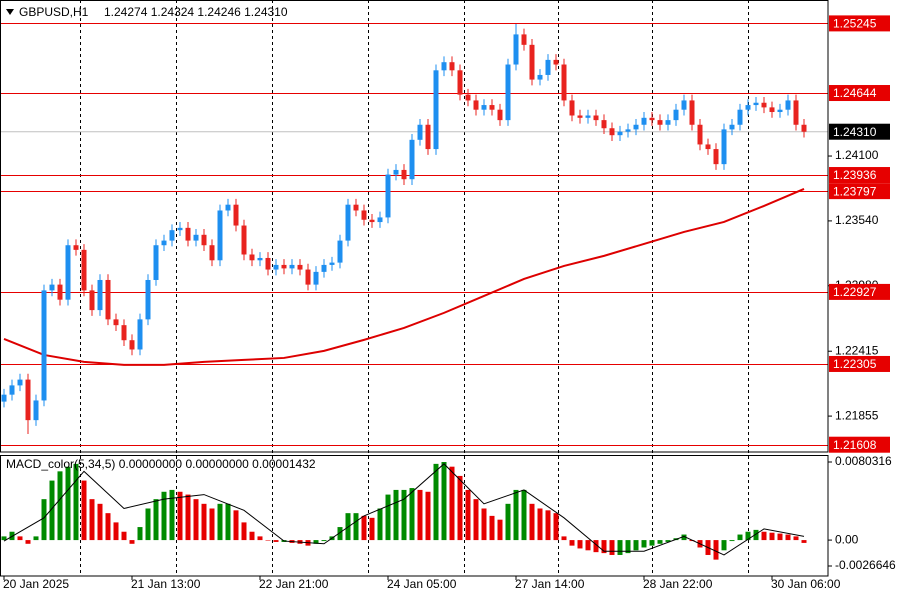 The height and width of the screenshot is (600, 900). What do you see at coordinates (847, 539) in the screenshot?
I see `y-tick-label: 0.00` at bounding box center [847, 539].